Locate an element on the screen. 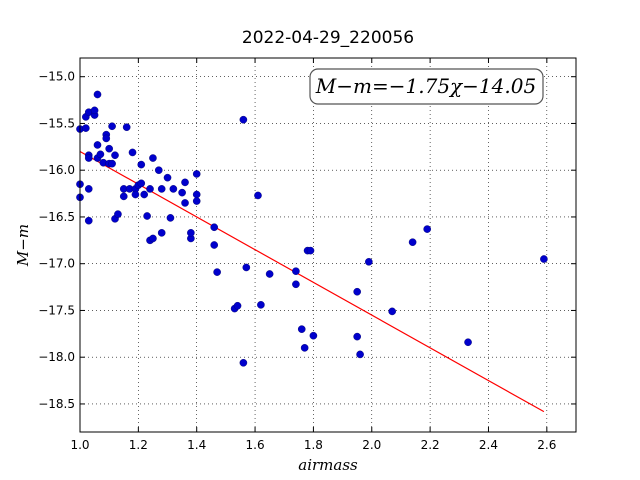 This screenshot has height=480, width=640. x-tick-label: 1.6 is located at coordinates (255, 445).